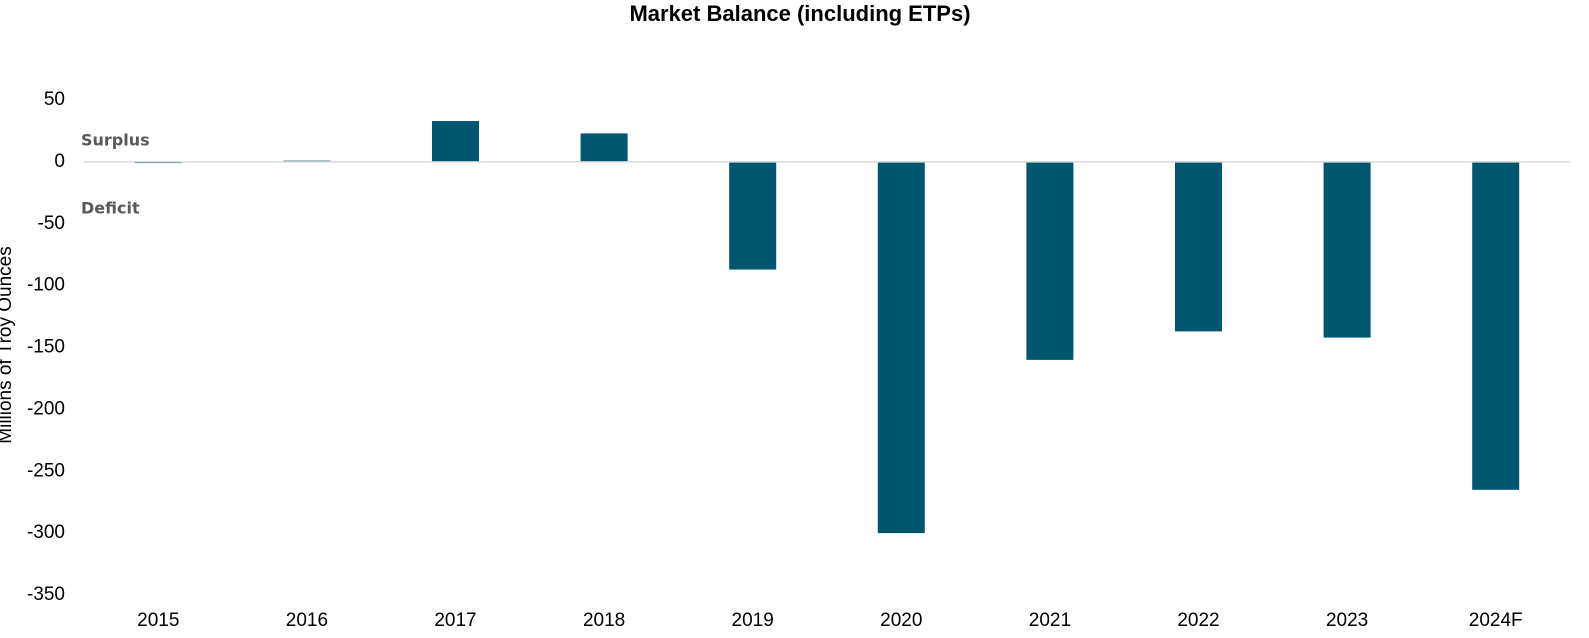 This screenshot has width=1589, height=638. What do you see at coordinates (1198, 620) in the screenshot?
I see `x-tick-label: 2022` at bounding box center [1198, 620].